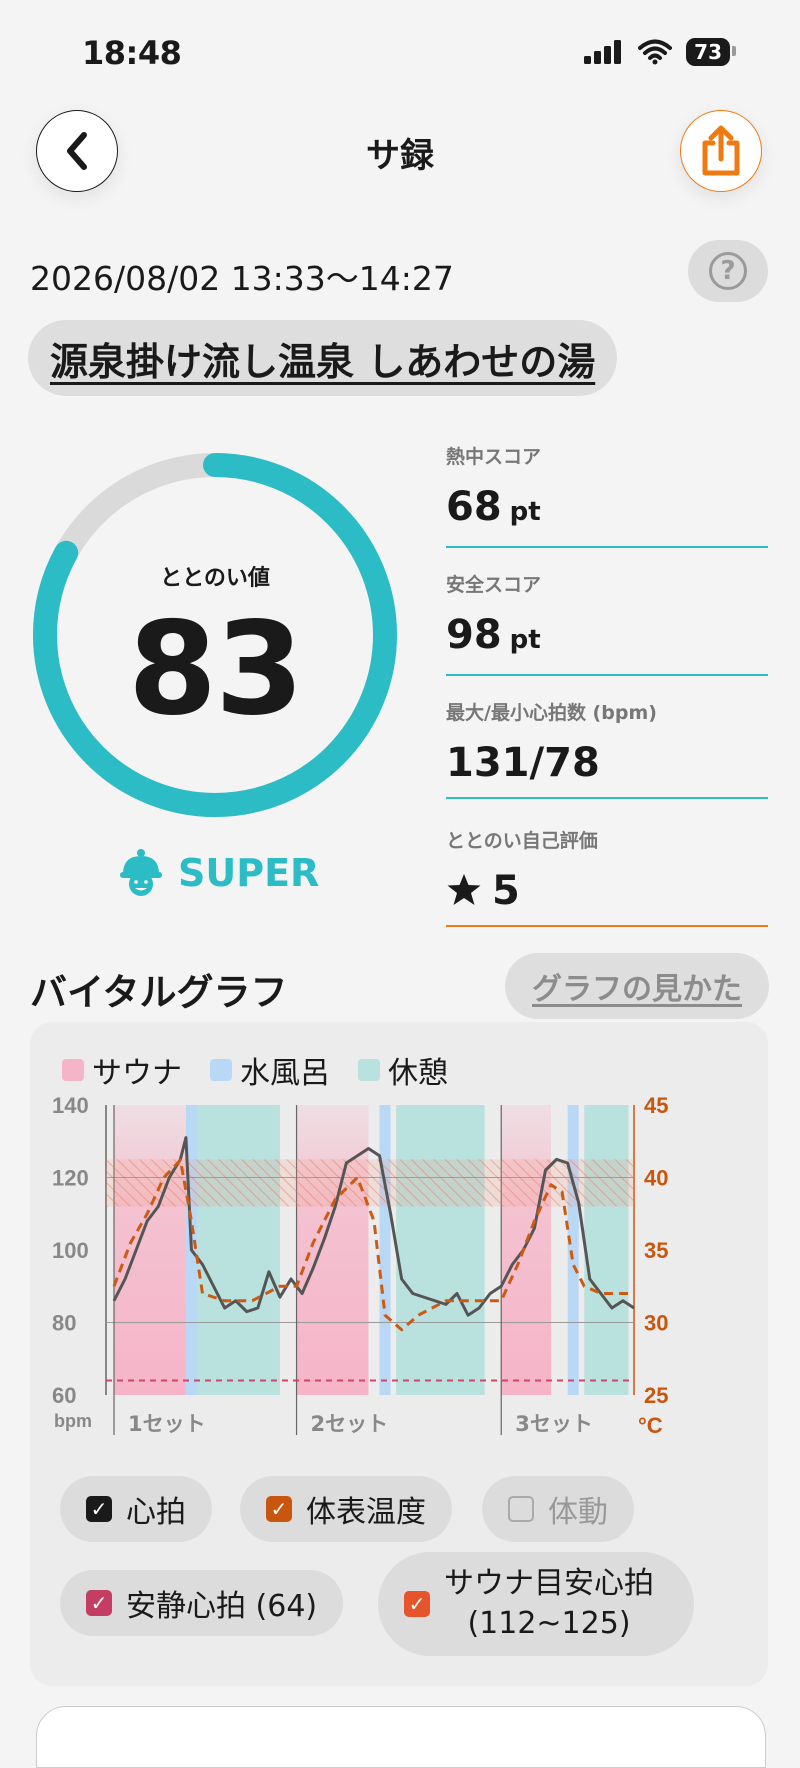 This screenshot has height=1768, width=800. Describe the element at coordinates (167, 1424) in the screenshot. I see `x-set-label: 1セット` at that location.